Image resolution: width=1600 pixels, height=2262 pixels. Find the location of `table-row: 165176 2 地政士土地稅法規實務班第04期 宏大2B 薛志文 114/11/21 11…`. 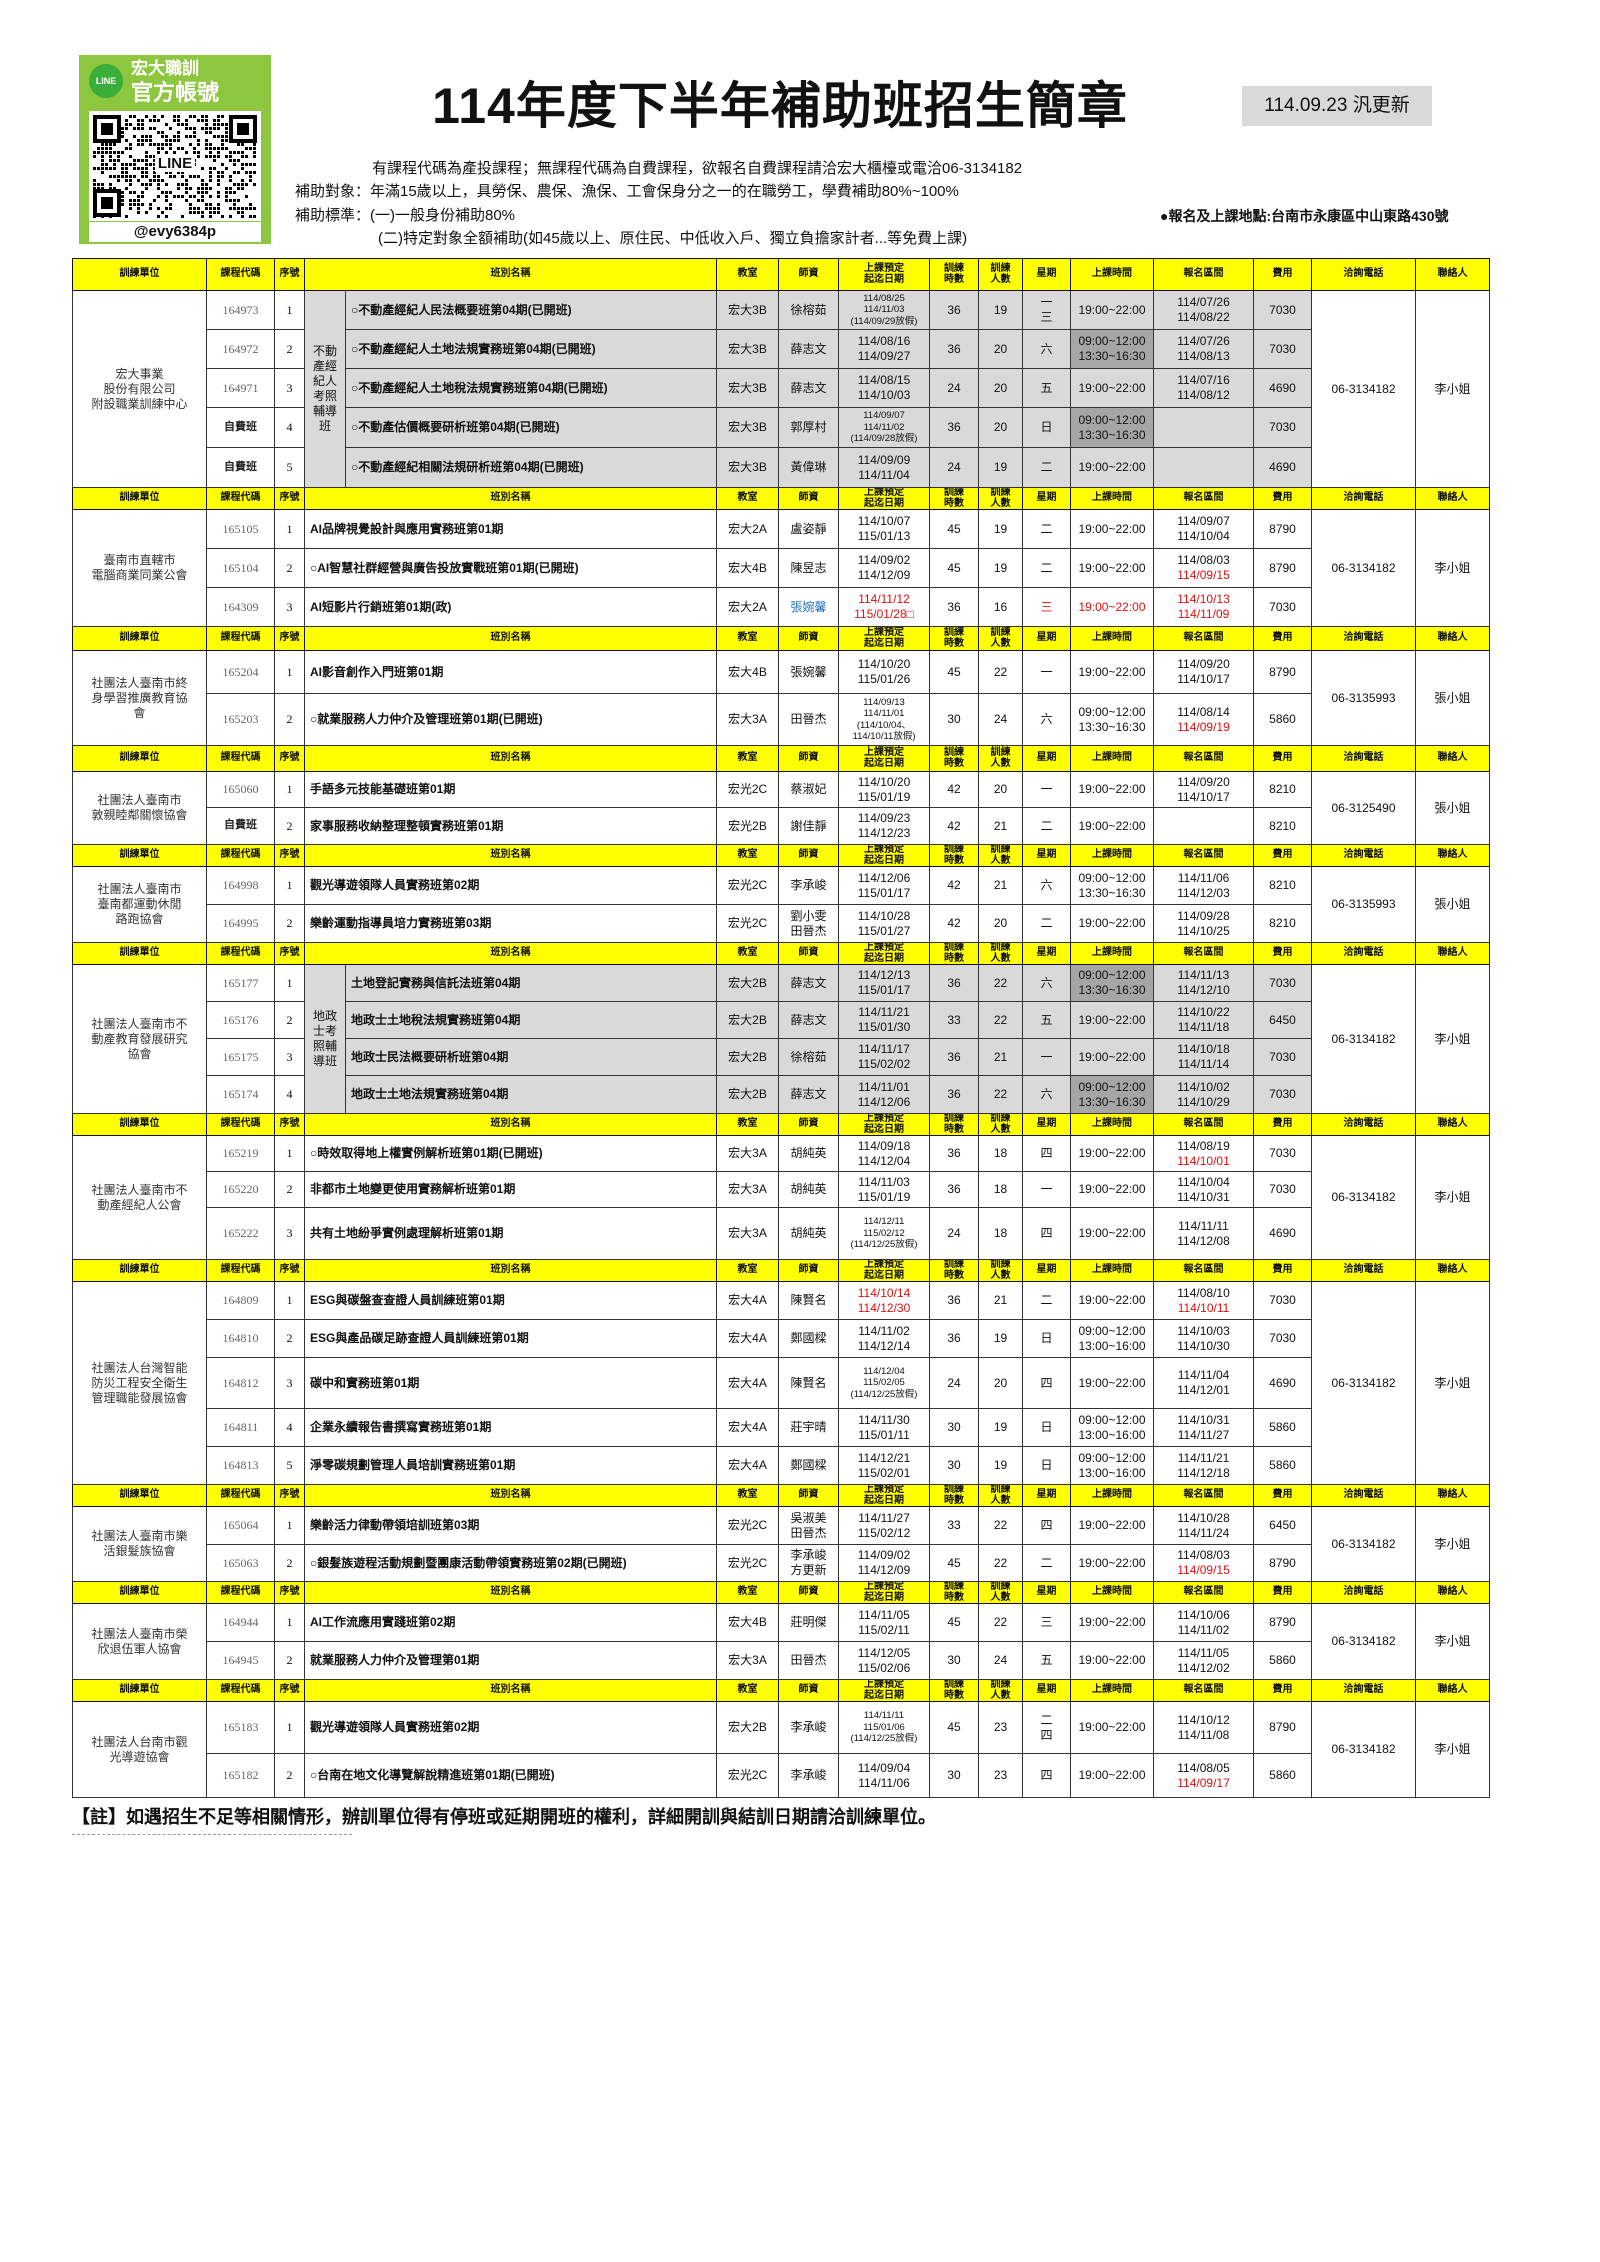

table-row: 165176 2 地政士土地稅法規實務班第04期 宏大2B 薛志文 114/11/21 11… is located at coordinates (781, 1020).